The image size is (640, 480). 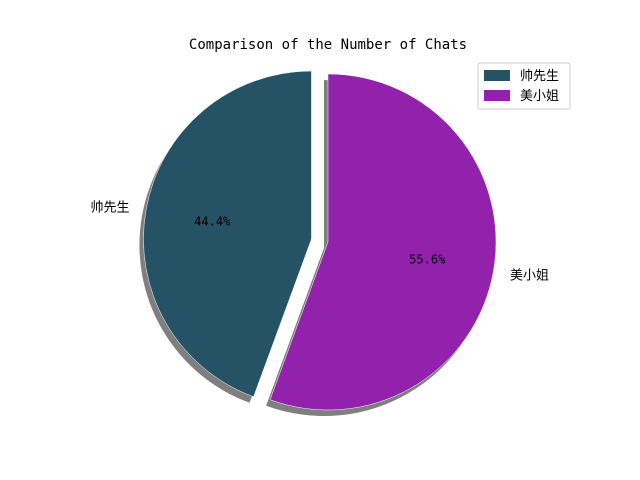 What do you see at coordinates (497, 75) in the screenshot?
I see `legend-swatch-shuai` at bounding box center [497, 75].